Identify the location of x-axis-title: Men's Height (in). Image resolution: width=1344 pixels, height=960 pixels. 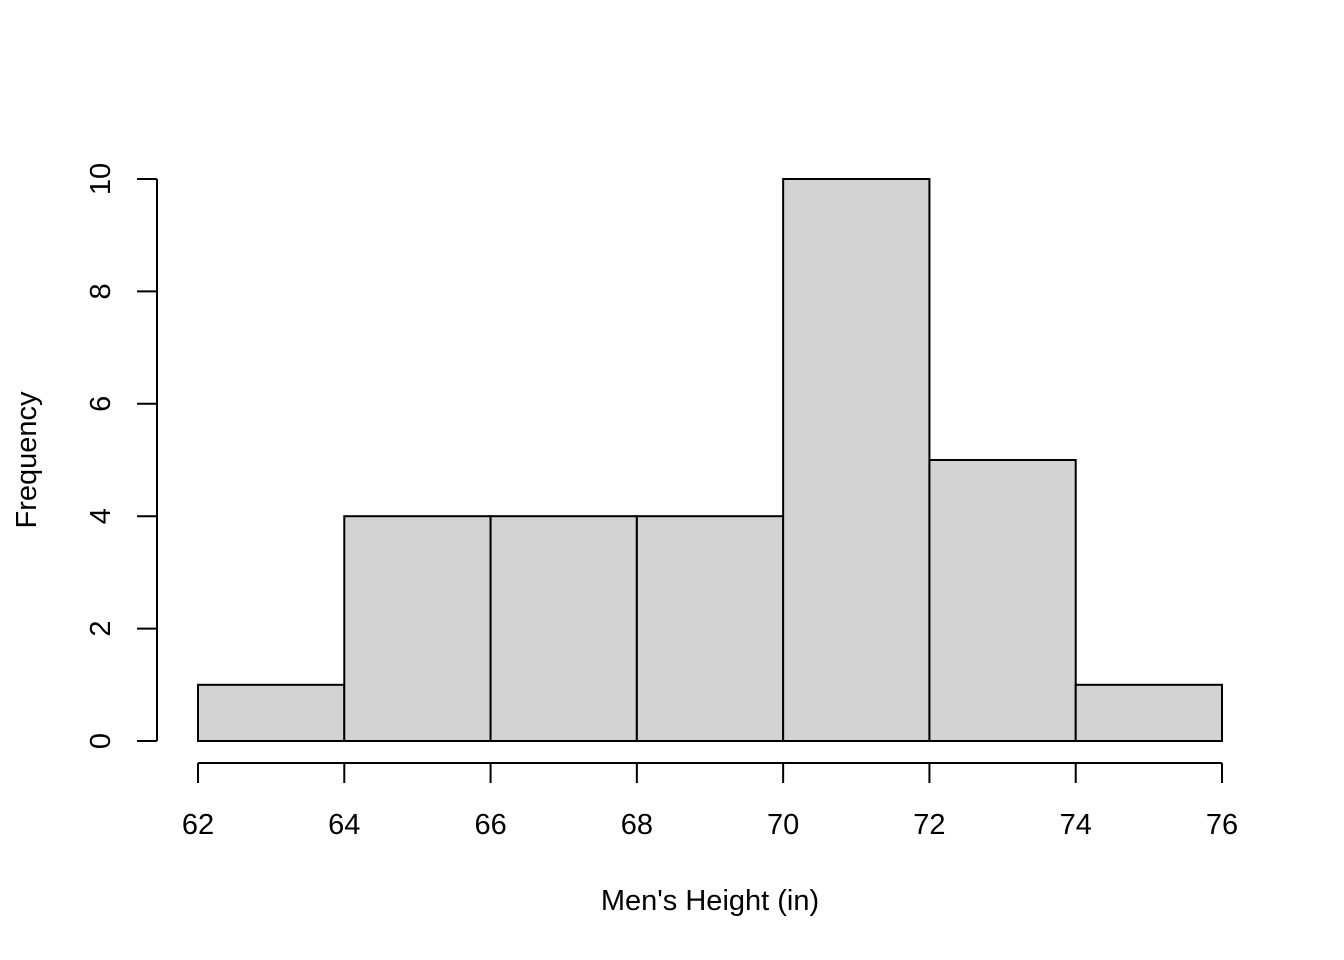
(710, 901).